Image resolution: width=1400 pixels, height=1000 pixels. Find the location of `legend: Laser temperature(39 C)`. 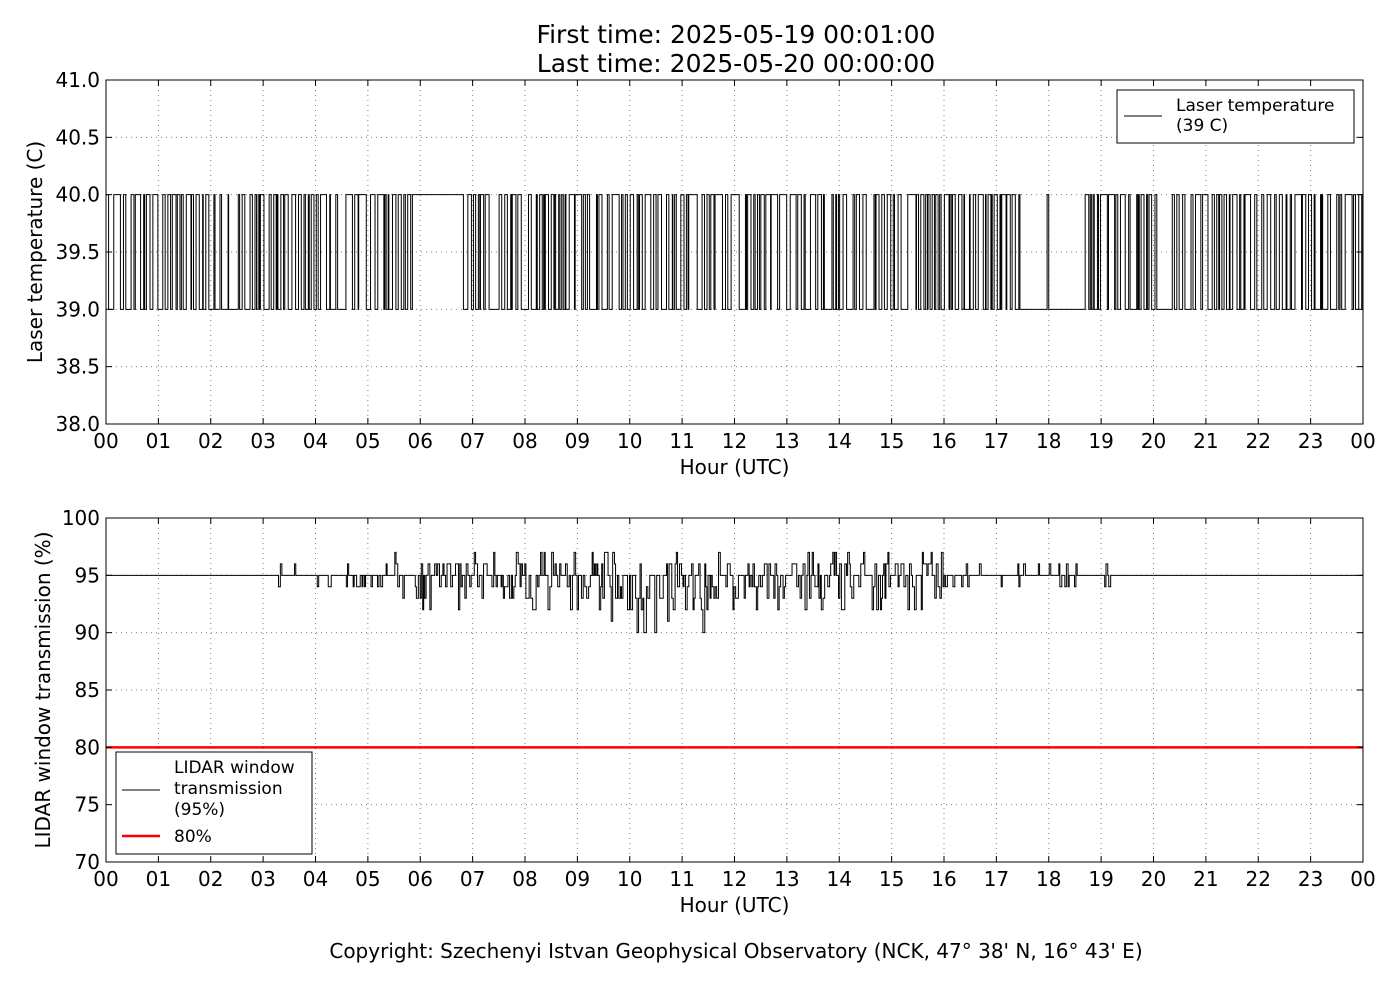

legend: Laser temperature(39 C) is located at coordinates (1235, 116).